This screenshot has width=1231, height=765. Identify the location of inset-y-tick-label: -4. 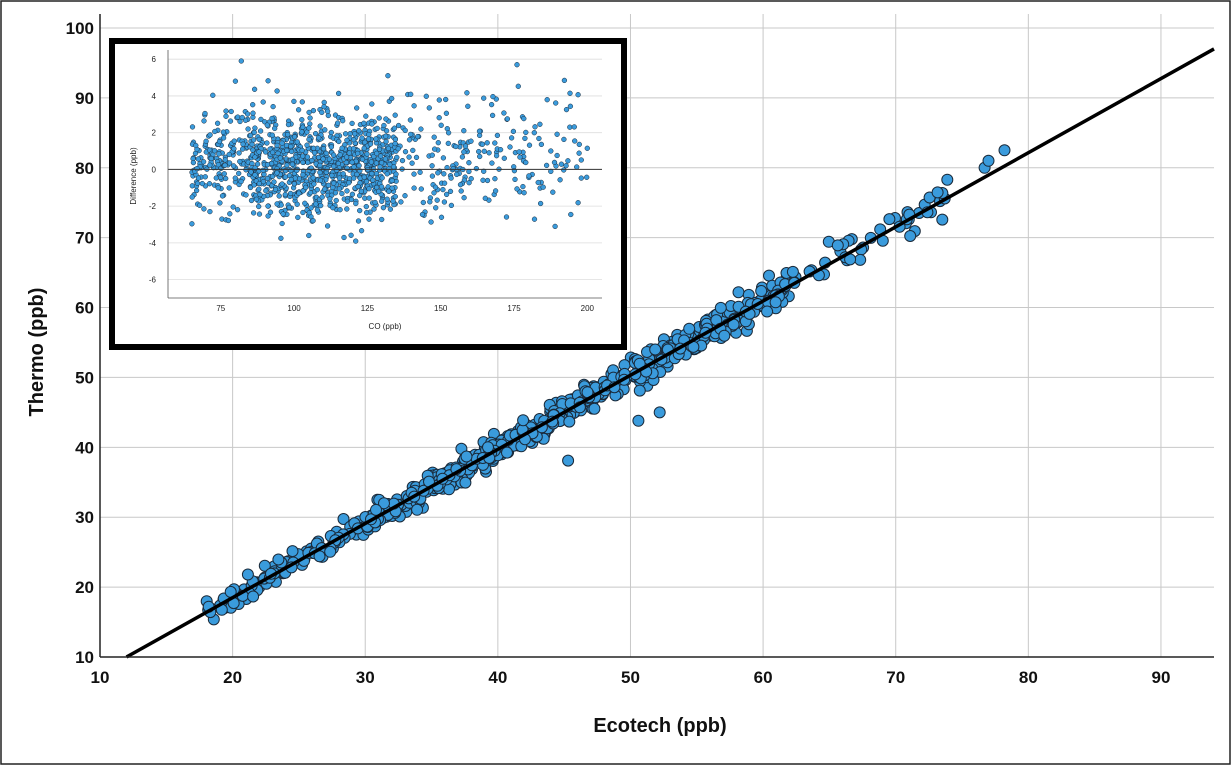
(153, 243).